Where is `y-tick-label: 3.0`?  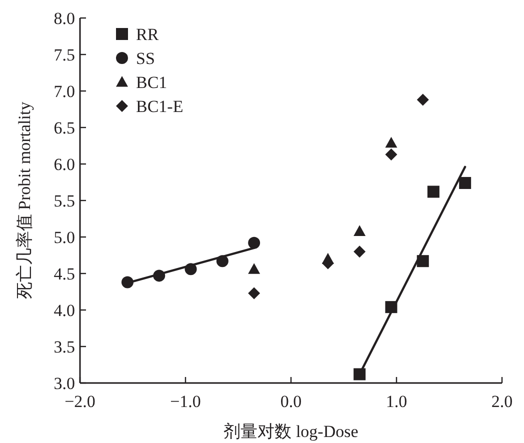
y-tick-label: 3.0 is located at coordinates (64, 383).